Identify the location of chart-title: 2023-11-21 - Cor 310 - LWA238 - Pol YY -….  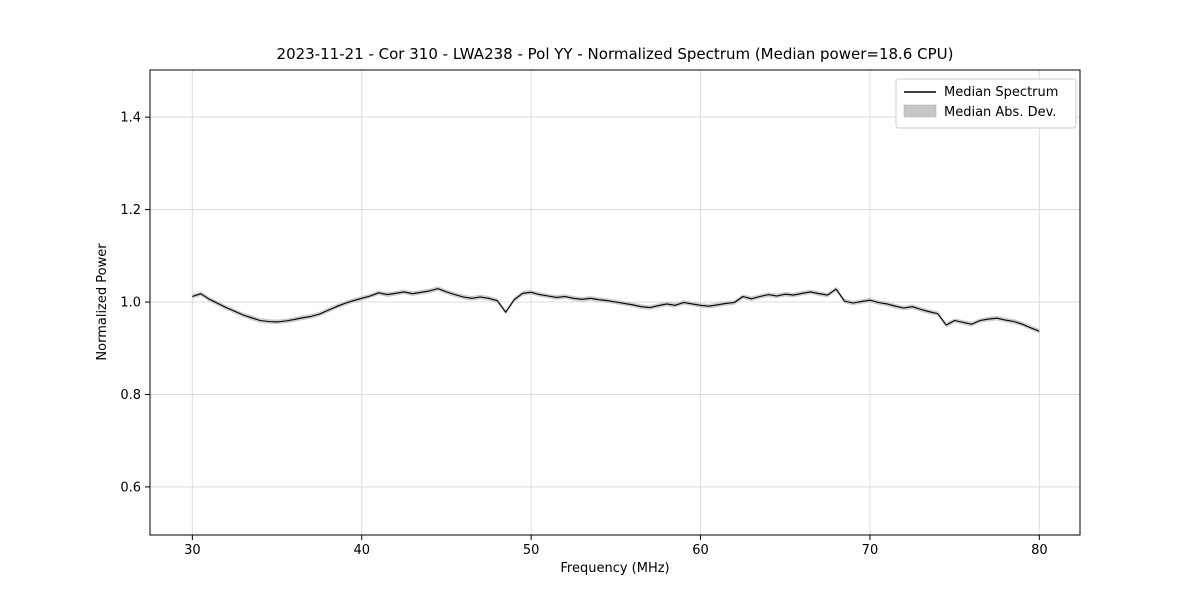
(615, 54).